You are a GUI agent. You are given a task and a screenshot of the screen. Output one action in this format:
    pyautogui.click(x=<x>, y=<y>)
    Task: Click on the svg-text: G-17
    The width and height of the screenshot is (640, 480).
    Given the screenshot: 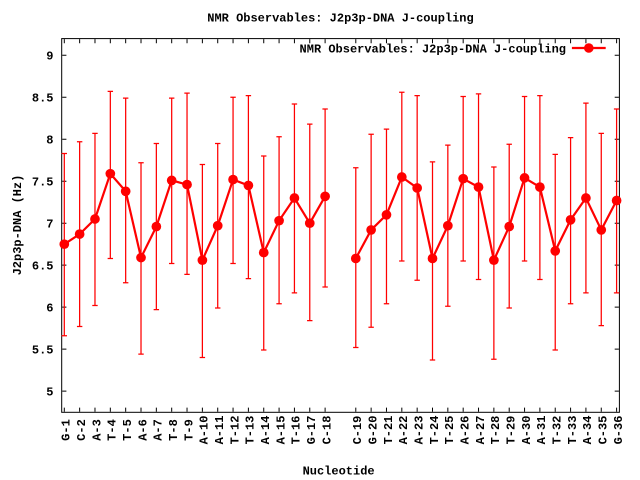 What is the action you would take?
    pyautogui.click(x=312, y=430)
    